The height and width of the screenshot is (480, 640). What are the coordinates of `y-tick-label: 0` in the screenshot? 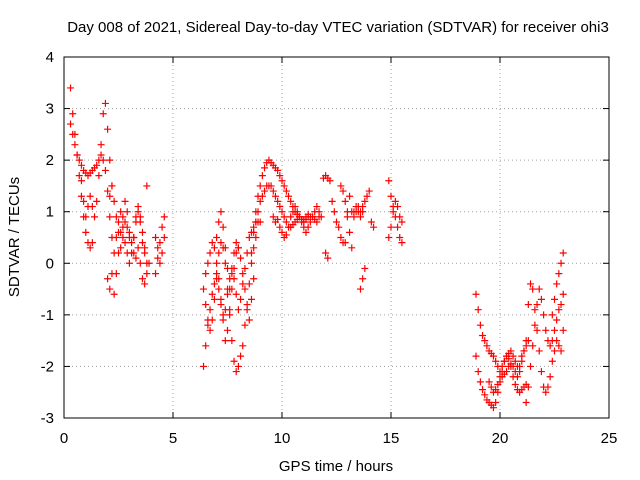 It's located at (50, 263).